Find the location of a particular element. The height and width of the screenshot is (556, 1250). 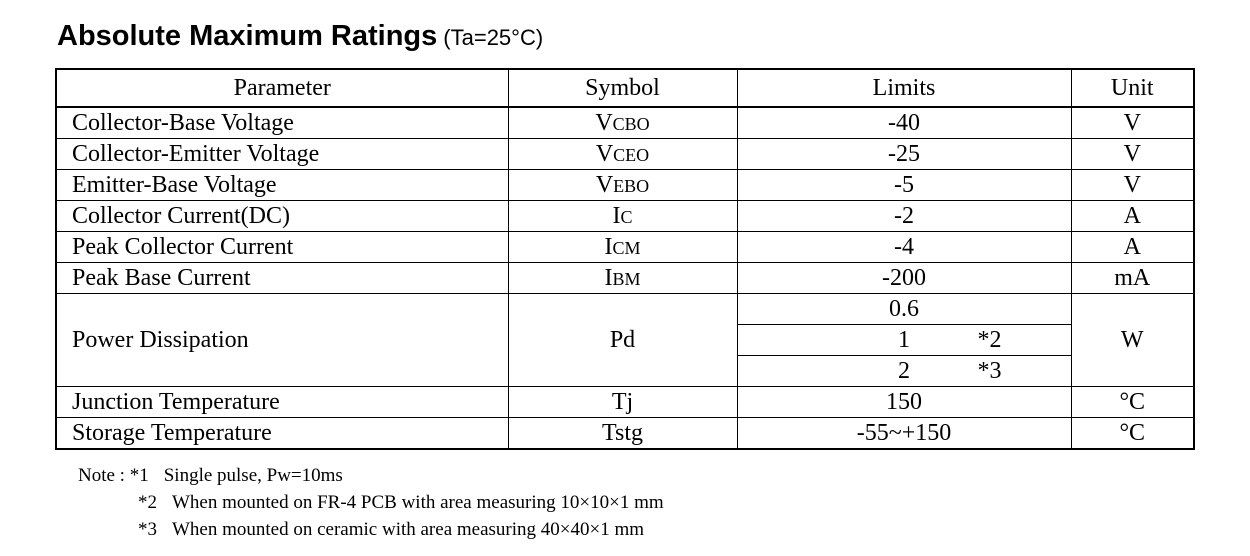

table-row-power: 2 *3 is located at coordinates (625, 371).